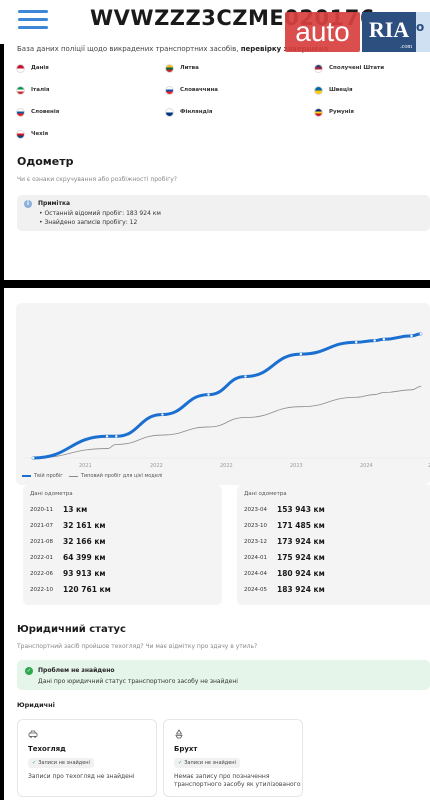 The image size is (430, 800). What do you see at coordinates (215, 26) in the screenshot?
I see `top-bar: WVWZZZ3CZME020176 ⌄ auto RIA .com о` at bounding box center [215, 26].